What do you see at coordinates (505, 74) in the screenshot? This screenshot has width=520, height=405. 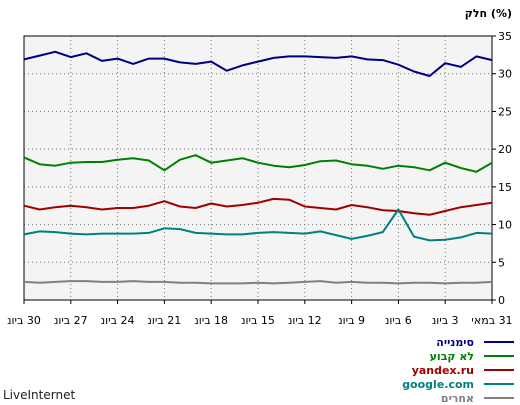 I see `y-tick-label: 30` at bounding box center [505, 74].